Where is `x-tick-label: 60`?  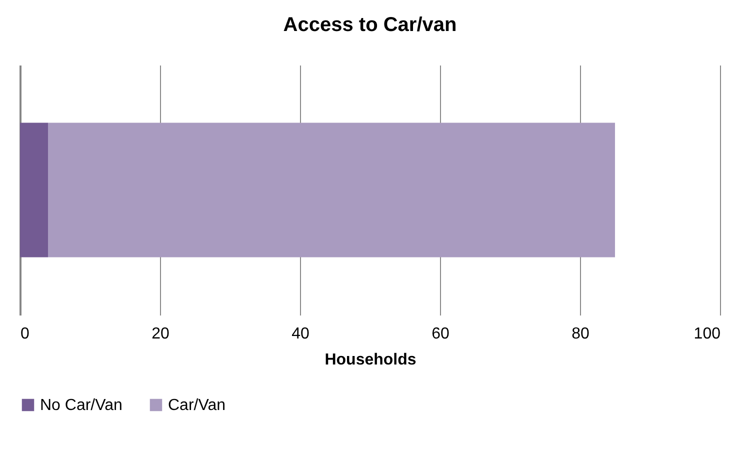
x-tick-label: 60 is located at coordinates (441, 334).